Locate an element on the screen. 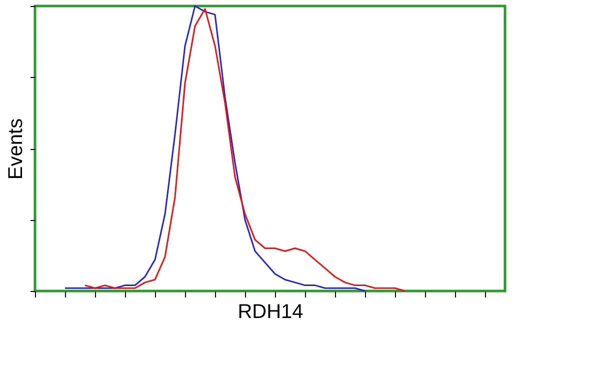 The height and width of the screenshot is (375, 600). x-axis-title: RDH14 is located at coordinates (271, 312).